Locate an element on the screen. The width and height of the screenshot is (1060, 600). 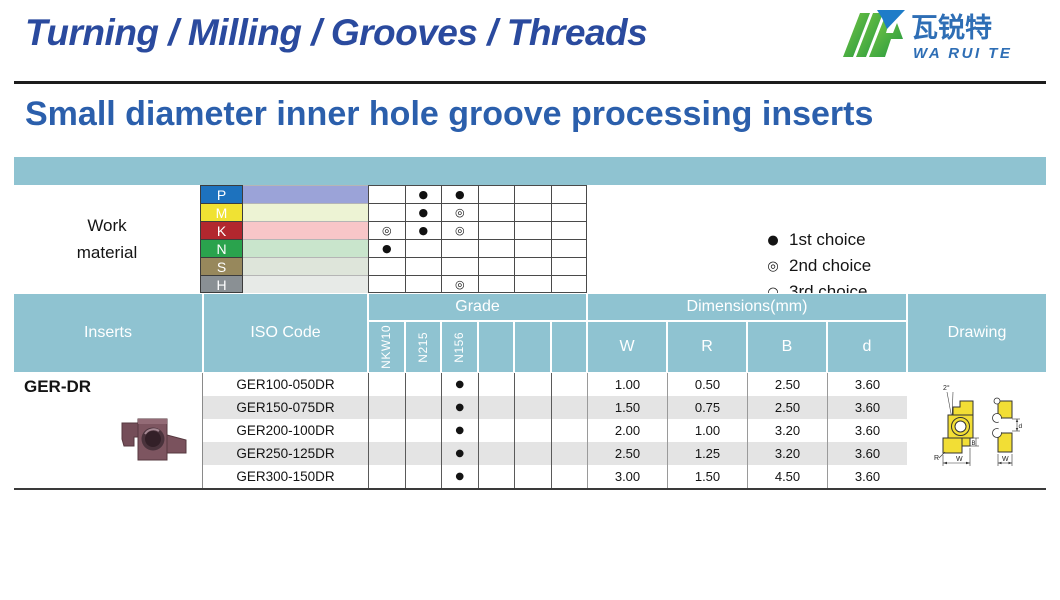
brand-name-cn: 瓦锐特 is located at coordinates (951, 28).